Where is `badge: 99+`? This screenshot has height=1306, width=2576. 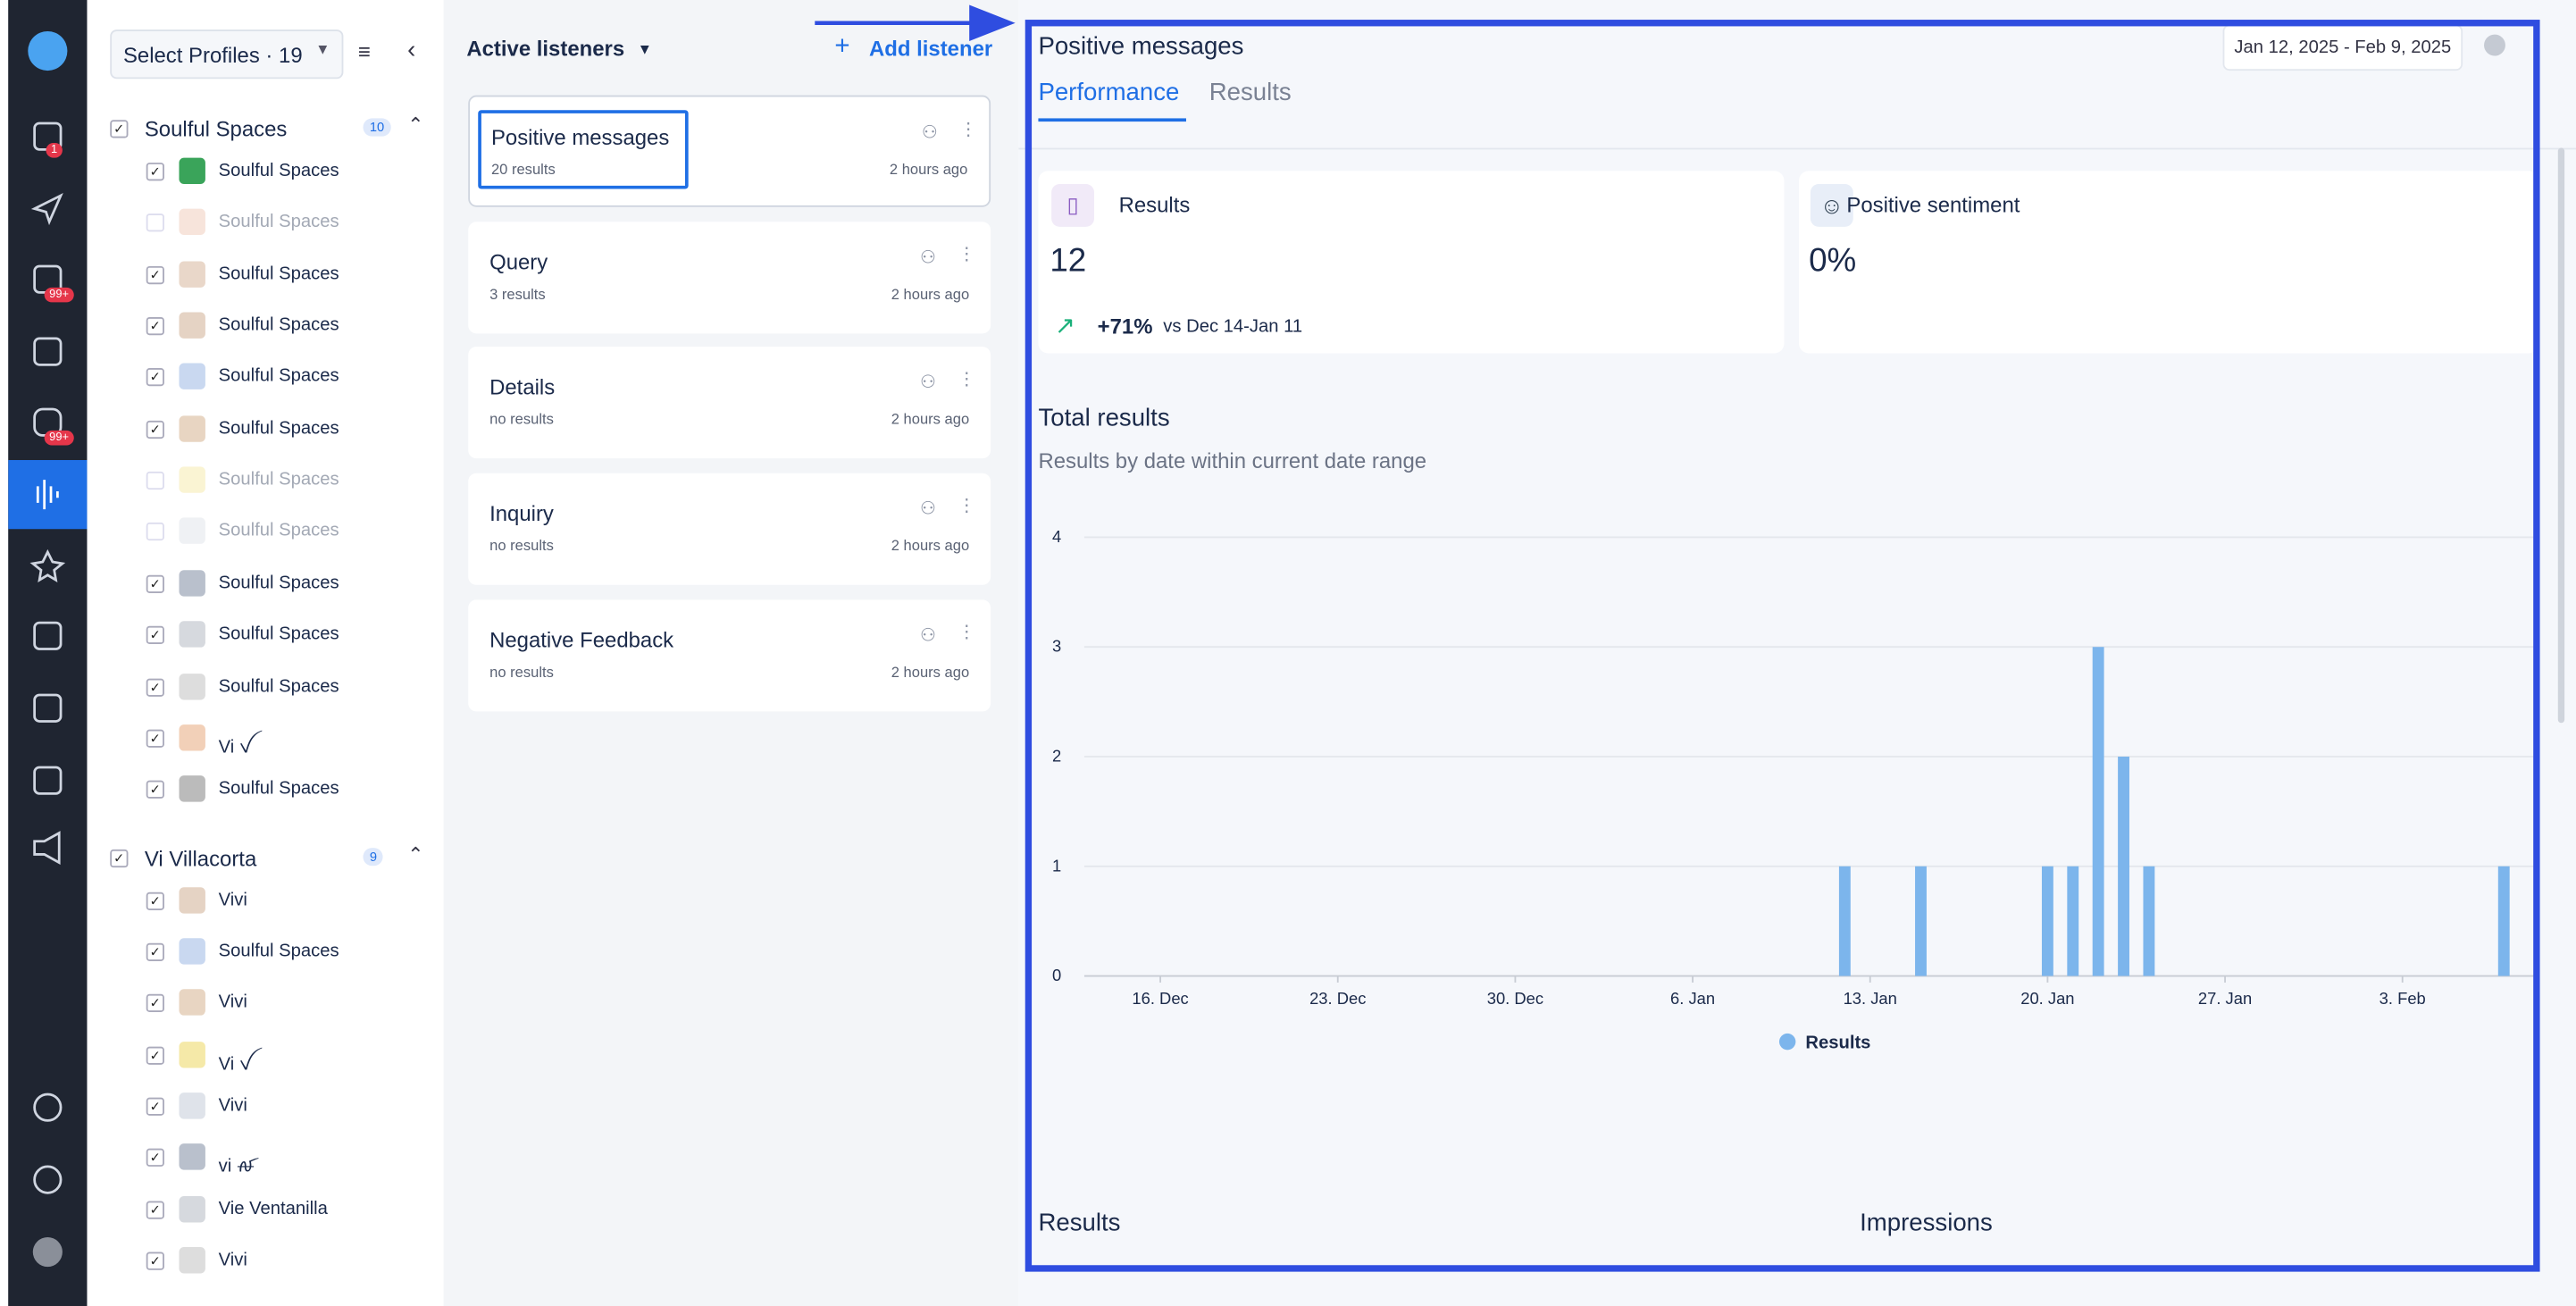 badge: 99+ is located at coordinates (59, 438).